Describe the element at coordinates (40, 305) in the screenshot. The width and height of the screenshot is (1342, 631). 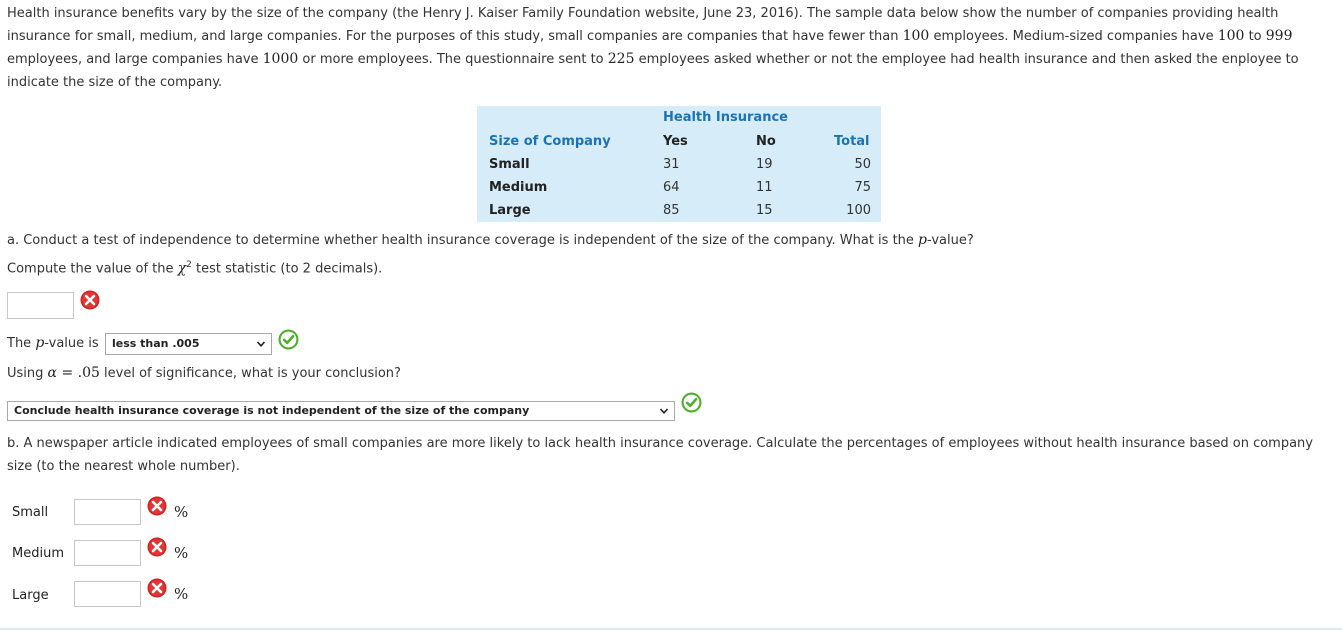
I see `chi-square-input` at that location.